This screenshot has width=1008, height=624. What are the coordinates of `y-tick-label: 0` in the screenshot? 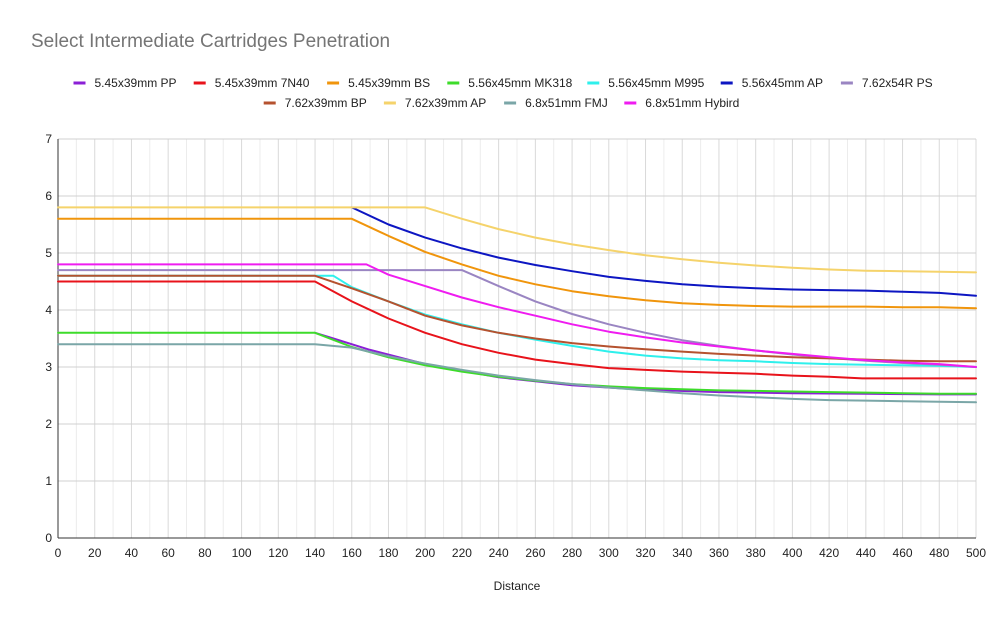 It's located at (48, 538).